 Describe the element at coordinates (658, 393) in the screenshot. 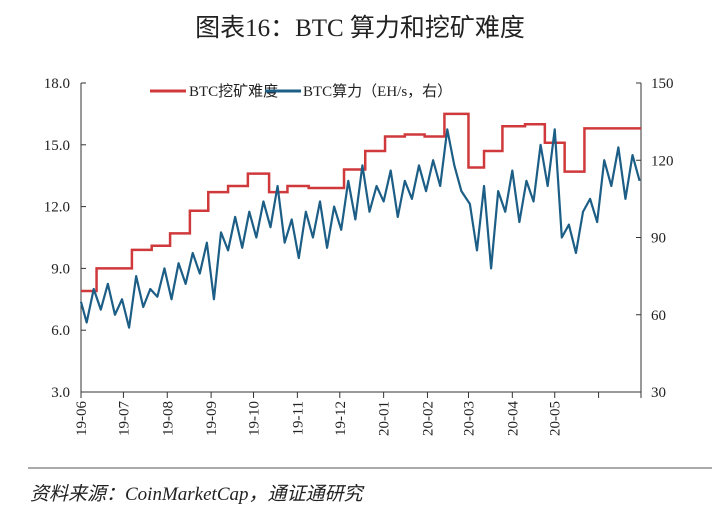

I see `y-right-tick-label: 30` at that location.